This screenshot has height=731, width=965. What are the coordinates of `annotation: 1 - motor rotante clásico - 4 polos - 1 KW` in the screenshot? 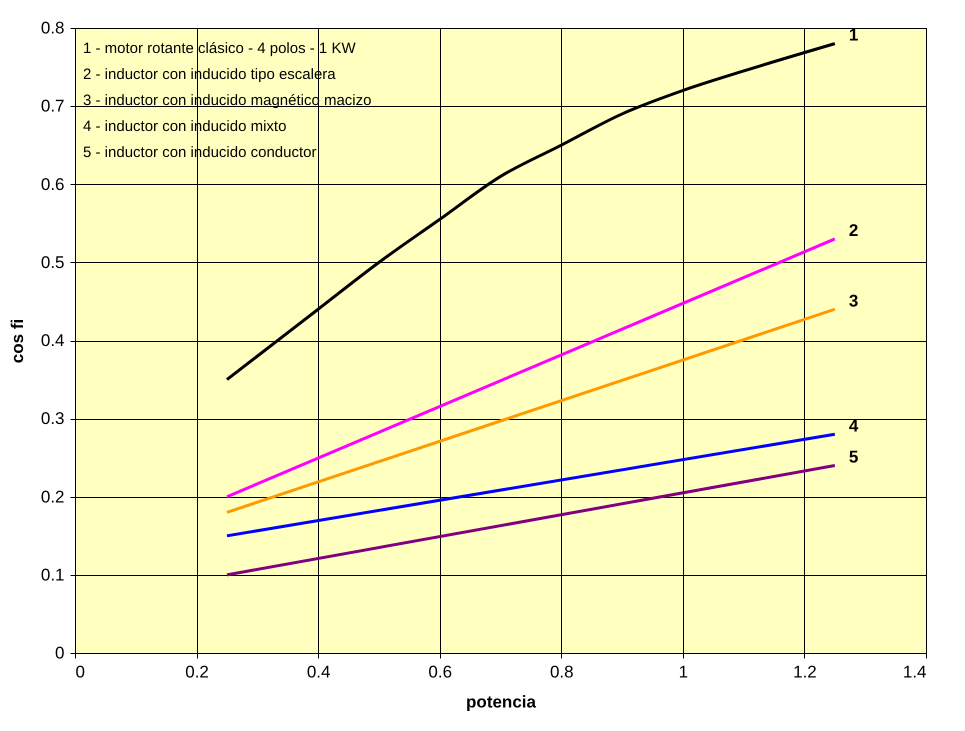 It's located at (219, 48).